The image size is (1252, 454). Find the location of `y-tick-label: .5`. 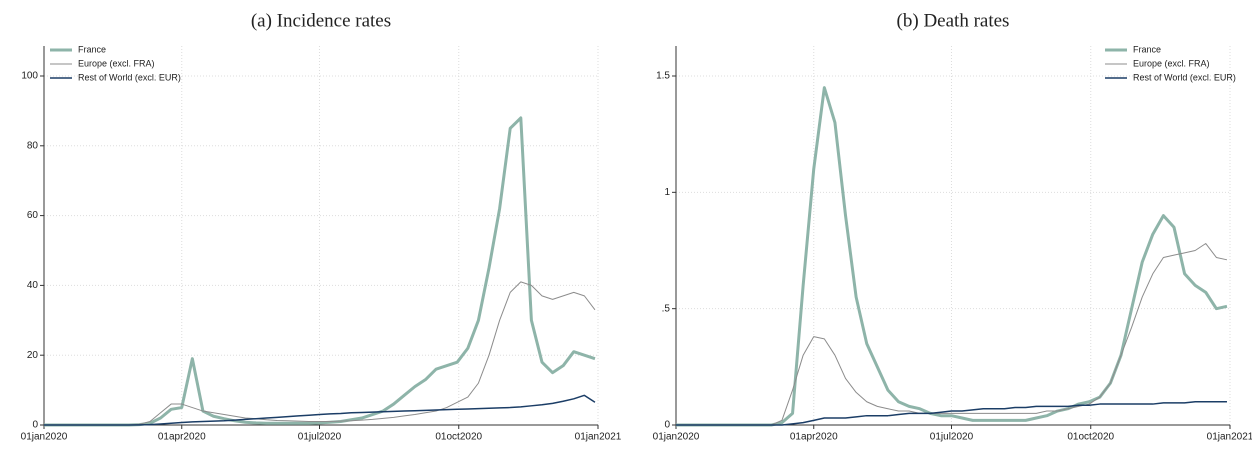

y-tick-label: .5 is located at coordinates (666, 308).